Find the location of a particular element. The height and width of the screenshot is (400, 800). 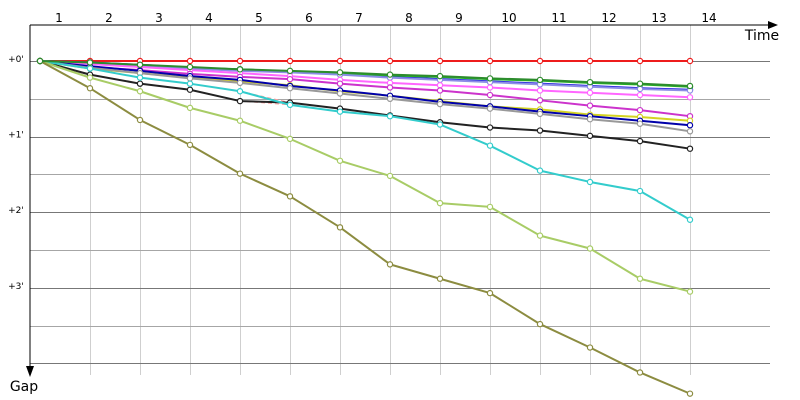

y-axis-label: Gap is located at coordinates (24, 387).